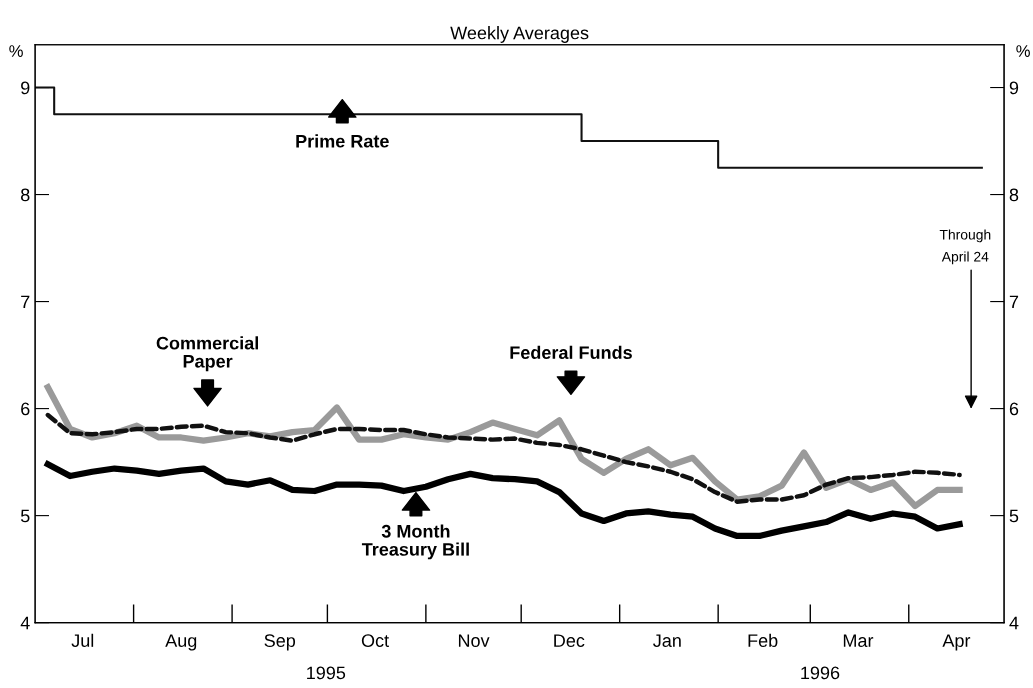  I want to click on y-tick-label: 8, so click(25, 195).